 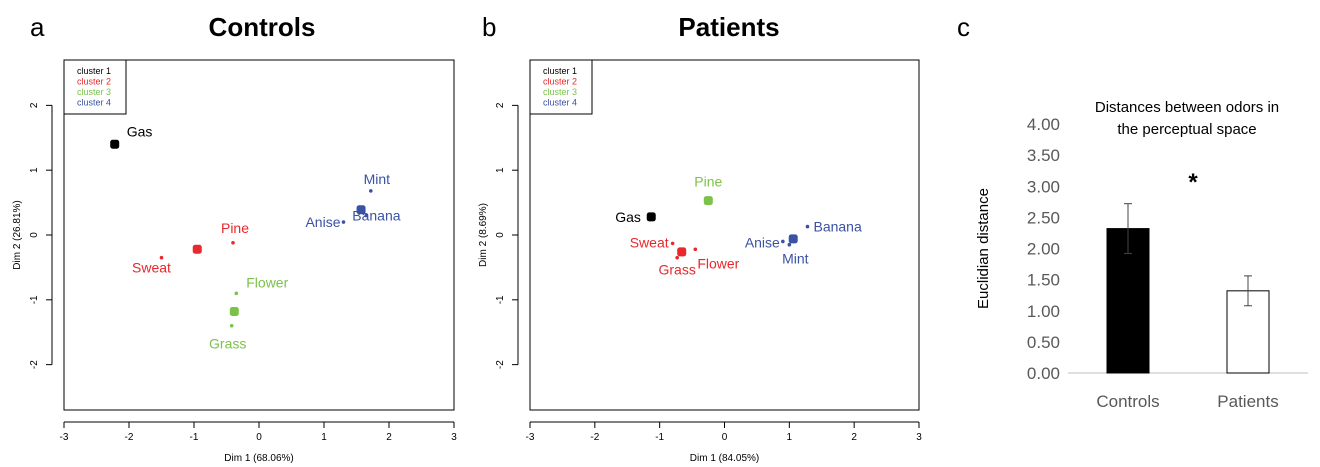 I want to click on y-axis-label: Dim 2 (8.69%), so click(x=483, y=235).